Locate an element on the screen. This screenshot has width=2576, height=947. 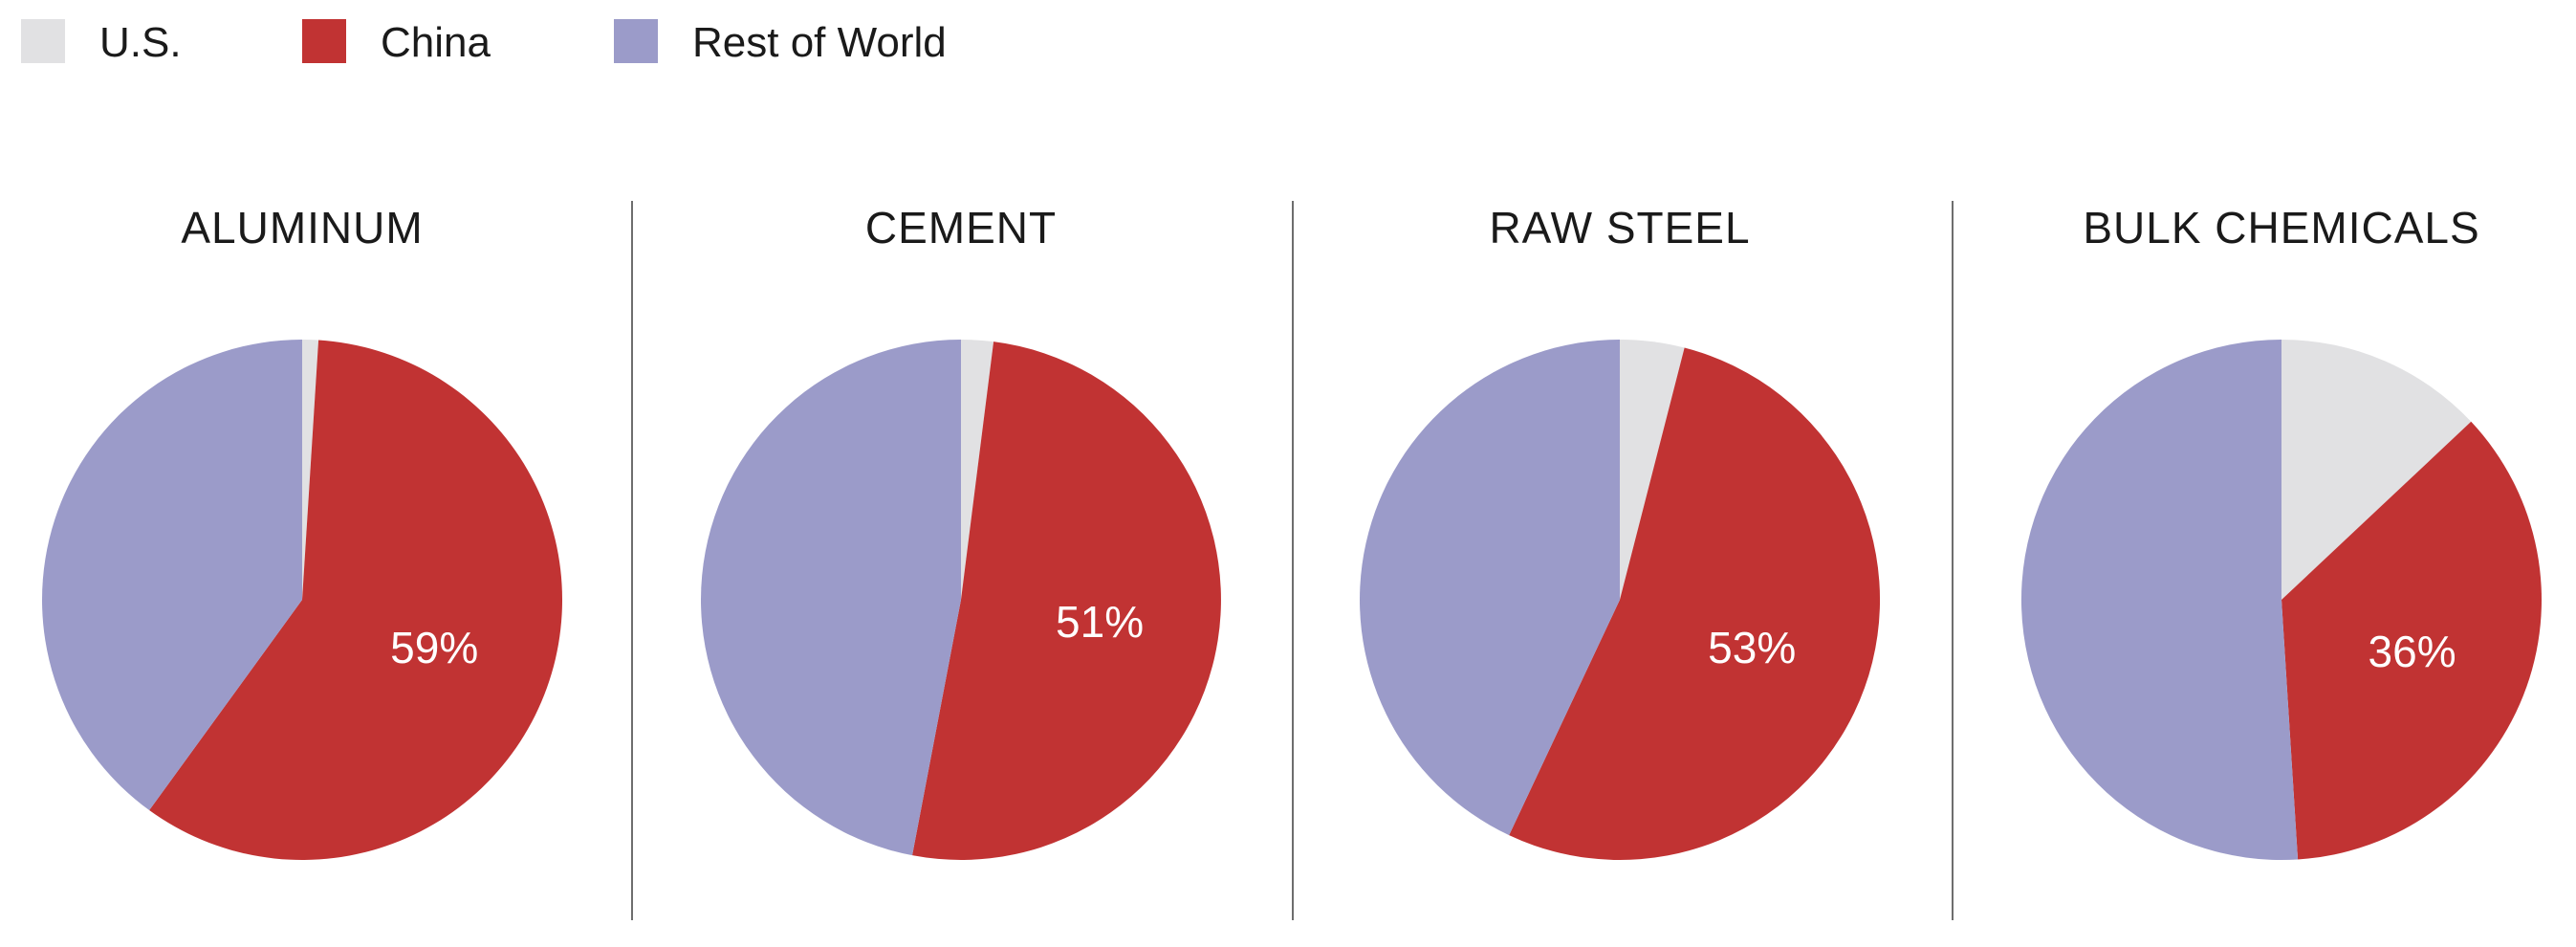
data-label-raw-steel-china: 53% is located at coordinates (1752, 647).